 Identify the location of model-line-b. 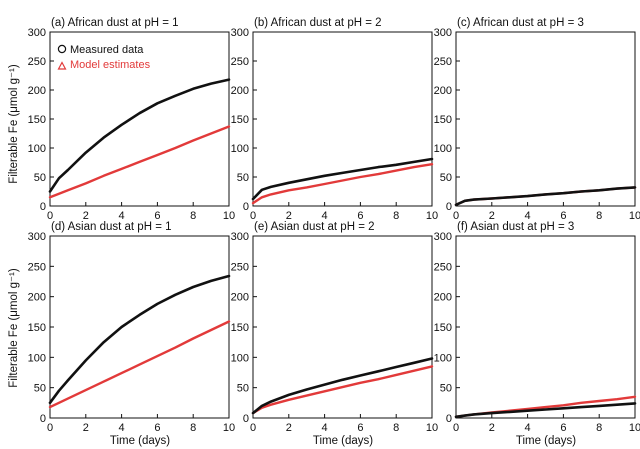
(342, 183).